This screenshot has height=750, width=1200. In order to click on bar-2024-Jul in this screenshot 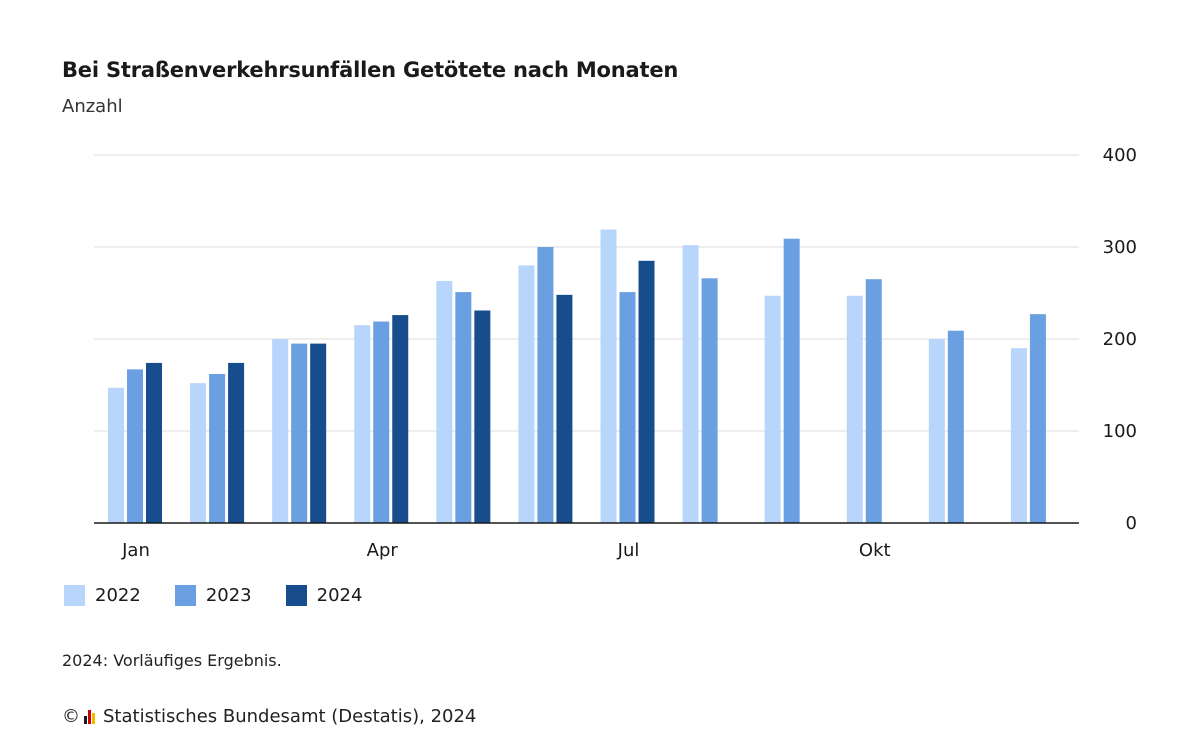, I will do `click(646, 391)`.